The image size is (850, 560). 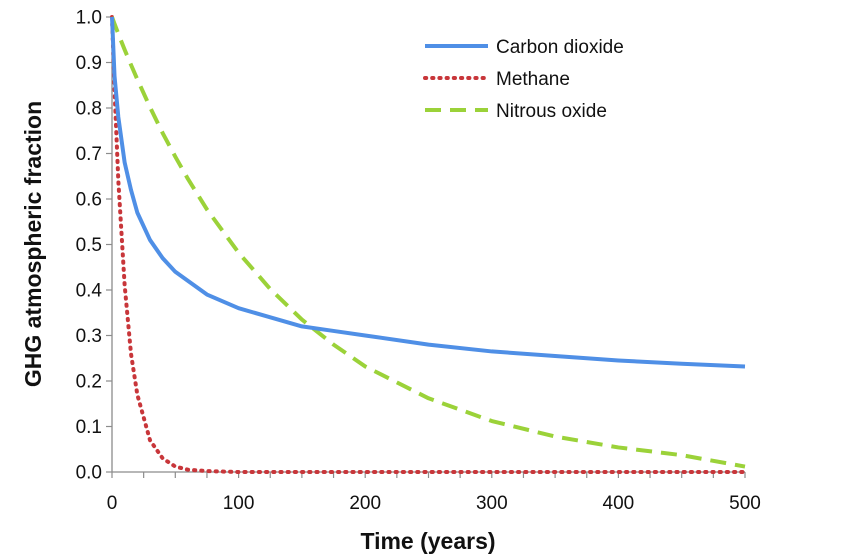 I want to click on x-tick-label: 300, so click(x=492, y=503).